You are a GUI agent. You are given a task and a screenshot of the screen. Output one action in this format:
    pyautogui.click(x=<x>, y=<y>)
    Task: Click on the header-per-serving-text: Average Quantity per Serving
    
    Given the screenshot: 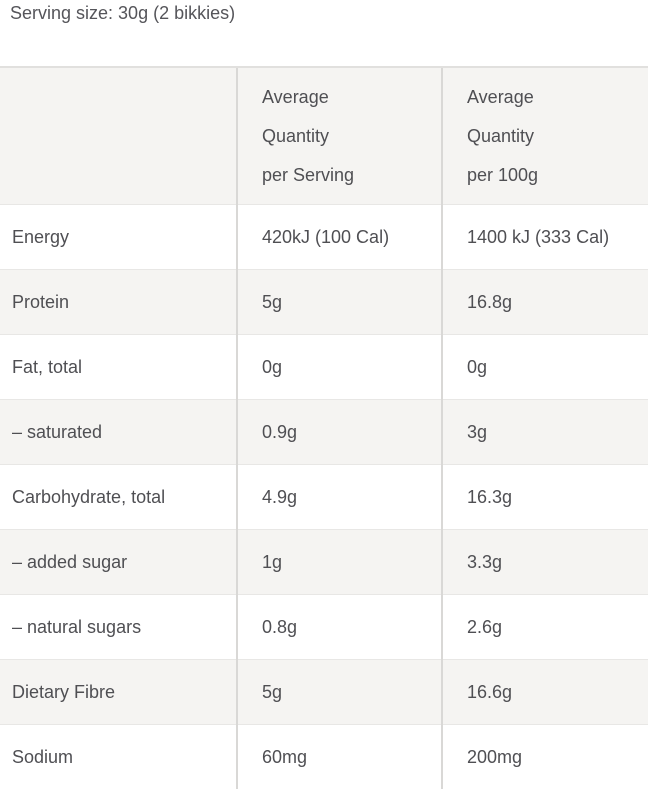 What is the action you would take?
    pyautogui.click(x=339, y=136)
    